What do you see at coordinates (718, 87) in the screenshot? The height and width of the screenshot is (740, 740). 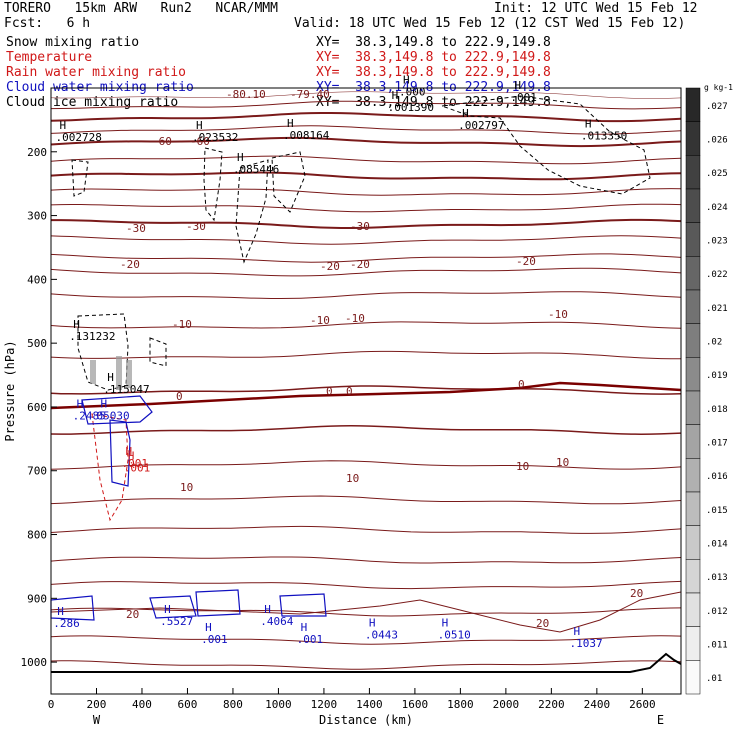 I see `colorbar-units: g kg-1` at bounding box center [718, 87].